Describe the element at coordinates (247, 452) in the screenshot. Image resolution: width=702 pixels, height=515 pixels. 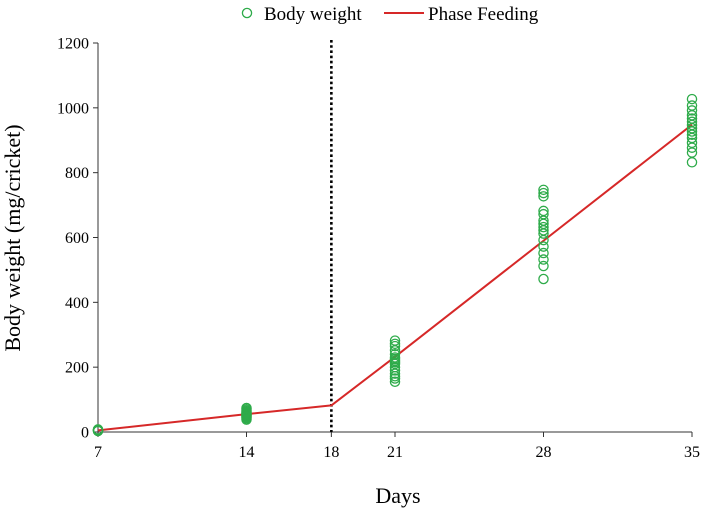
I see `x-tick-label: 14` at that location.